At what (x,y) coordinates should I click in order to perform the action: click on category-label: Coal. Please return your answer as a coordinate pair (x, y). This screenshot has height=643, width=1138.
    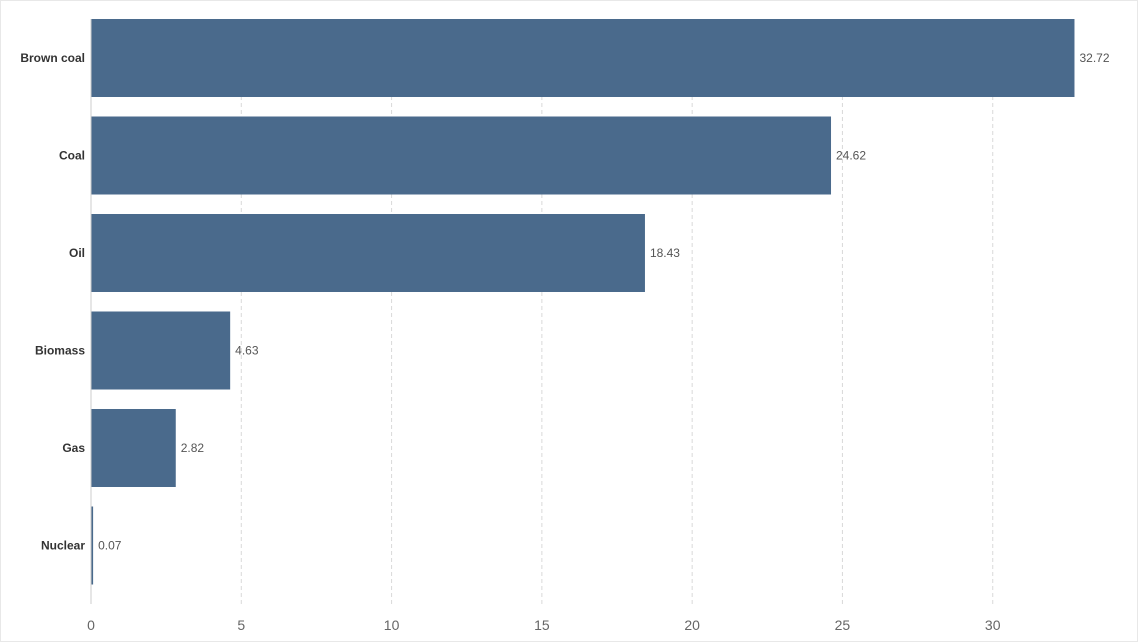
    Looking at the image, I should click on (72, 156).